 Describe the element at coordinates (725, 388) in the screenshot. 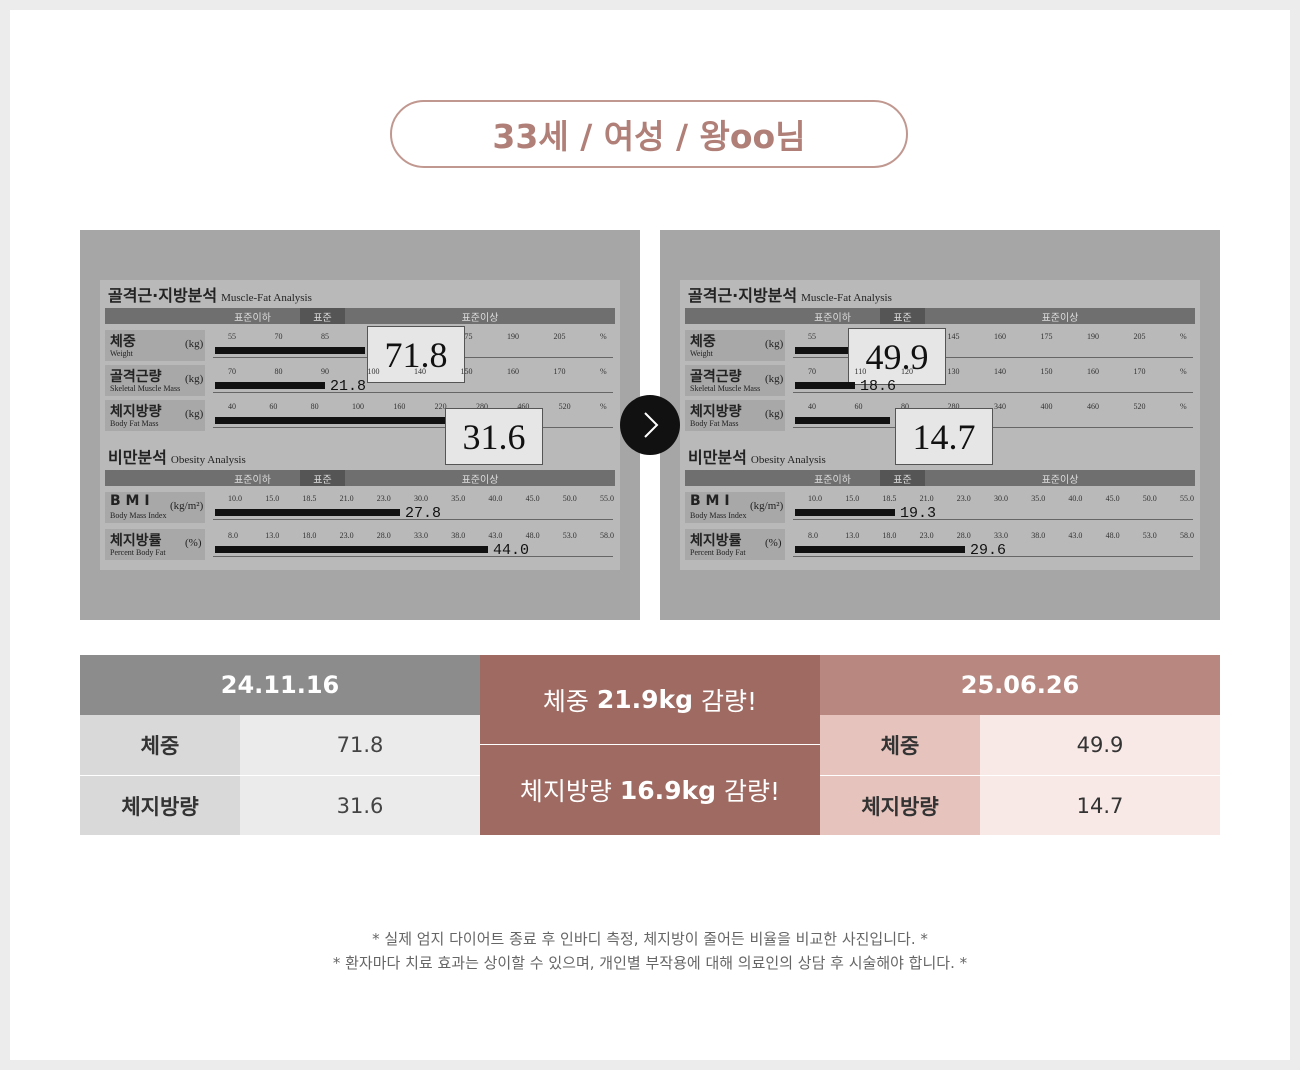

I see `row-sublabel: Skeletal Muscle Mass` at that location.